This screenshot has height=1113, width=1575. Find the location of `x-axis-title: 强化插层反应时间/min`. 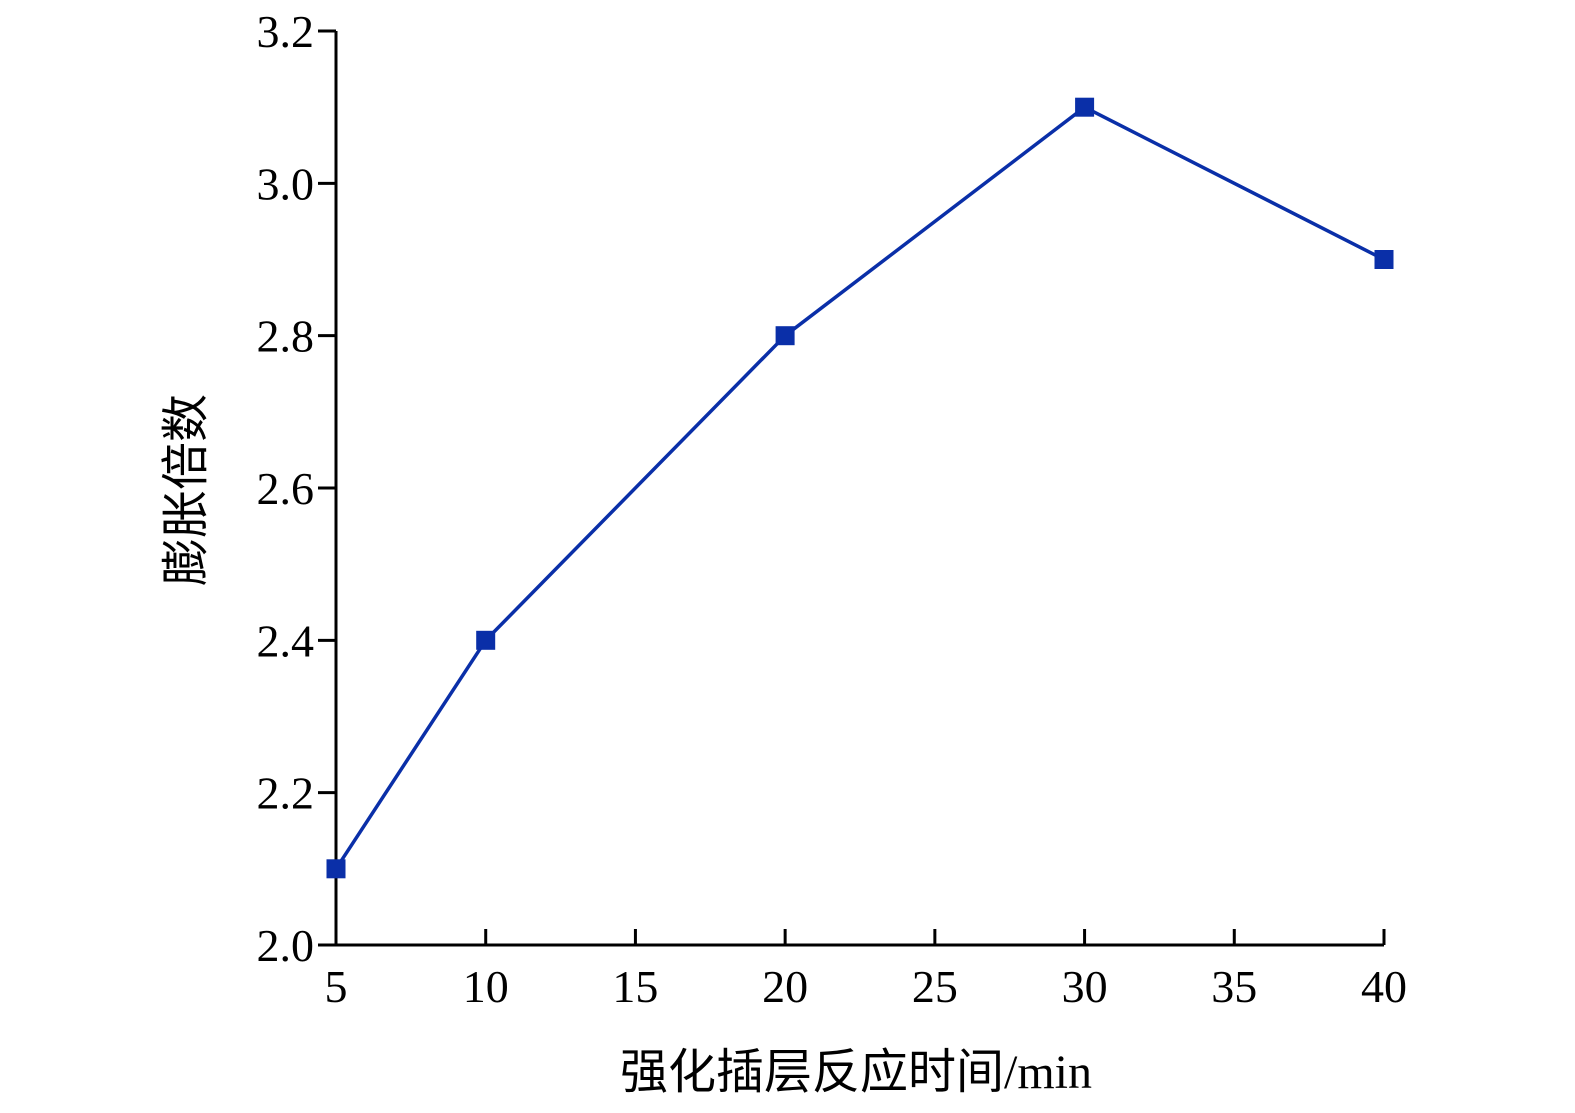

x-axis-title: 强化插层反应时间/min is located at coordinates (856, 1072).